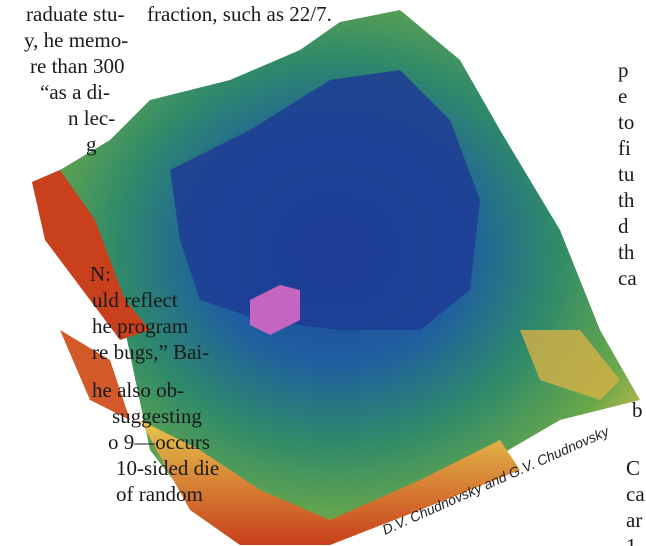 The image size is (646, 546). What do you see at coordinates (637, 410) in the screenshot?
I see `text-line: b` at bounding box center [637, 410].